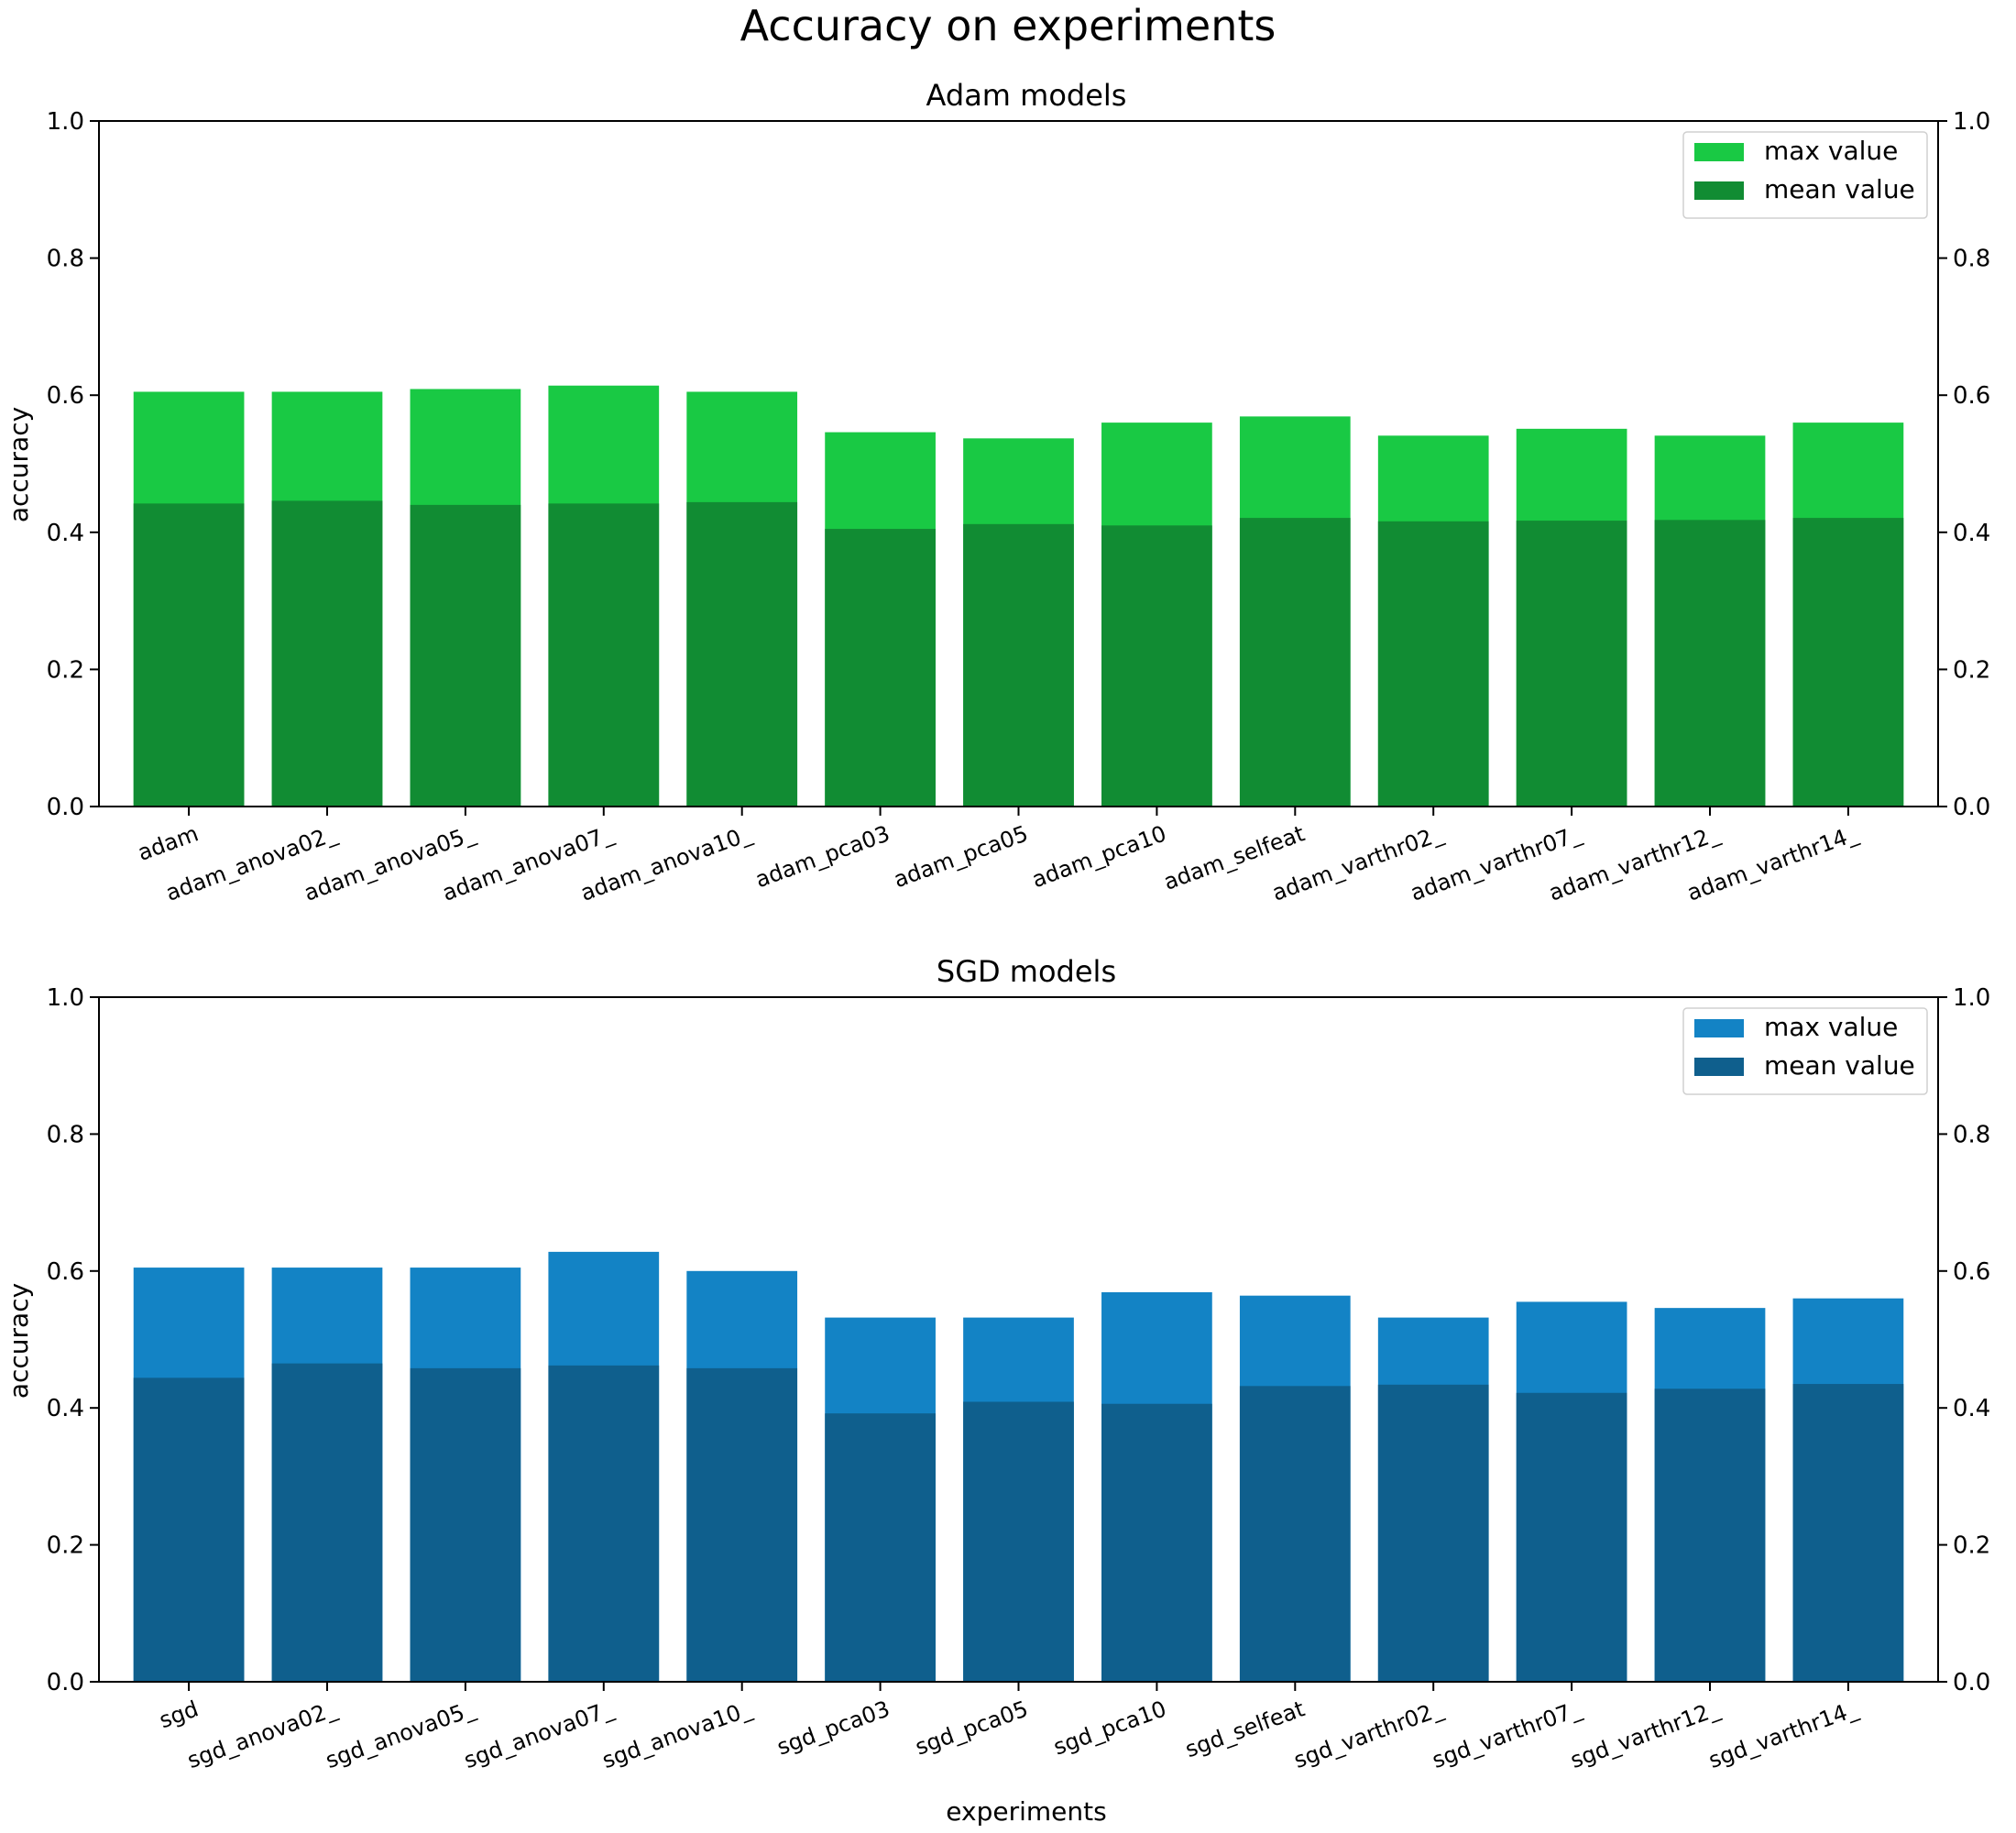 The height and width of the screenshot is (1833, 2016). I want to click on bar-mean-value-sgd-anova07, so click(604, 1523).